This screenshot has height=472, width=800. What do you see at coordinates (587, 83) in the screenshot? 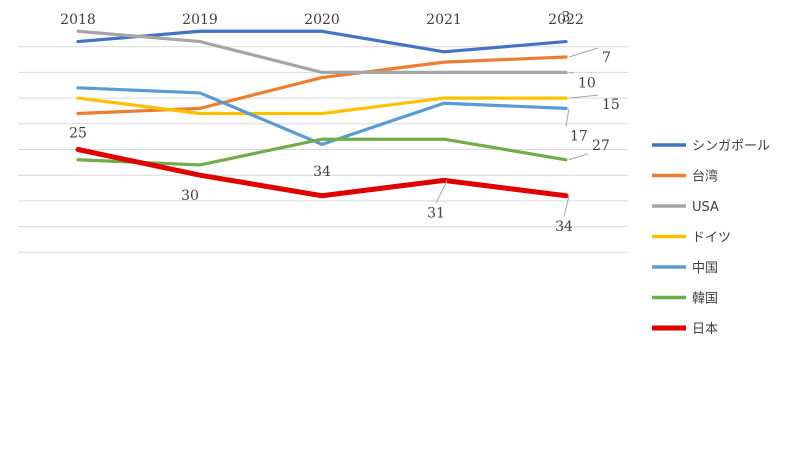
I see `data-label: 10` at bounding box center [587, 83].